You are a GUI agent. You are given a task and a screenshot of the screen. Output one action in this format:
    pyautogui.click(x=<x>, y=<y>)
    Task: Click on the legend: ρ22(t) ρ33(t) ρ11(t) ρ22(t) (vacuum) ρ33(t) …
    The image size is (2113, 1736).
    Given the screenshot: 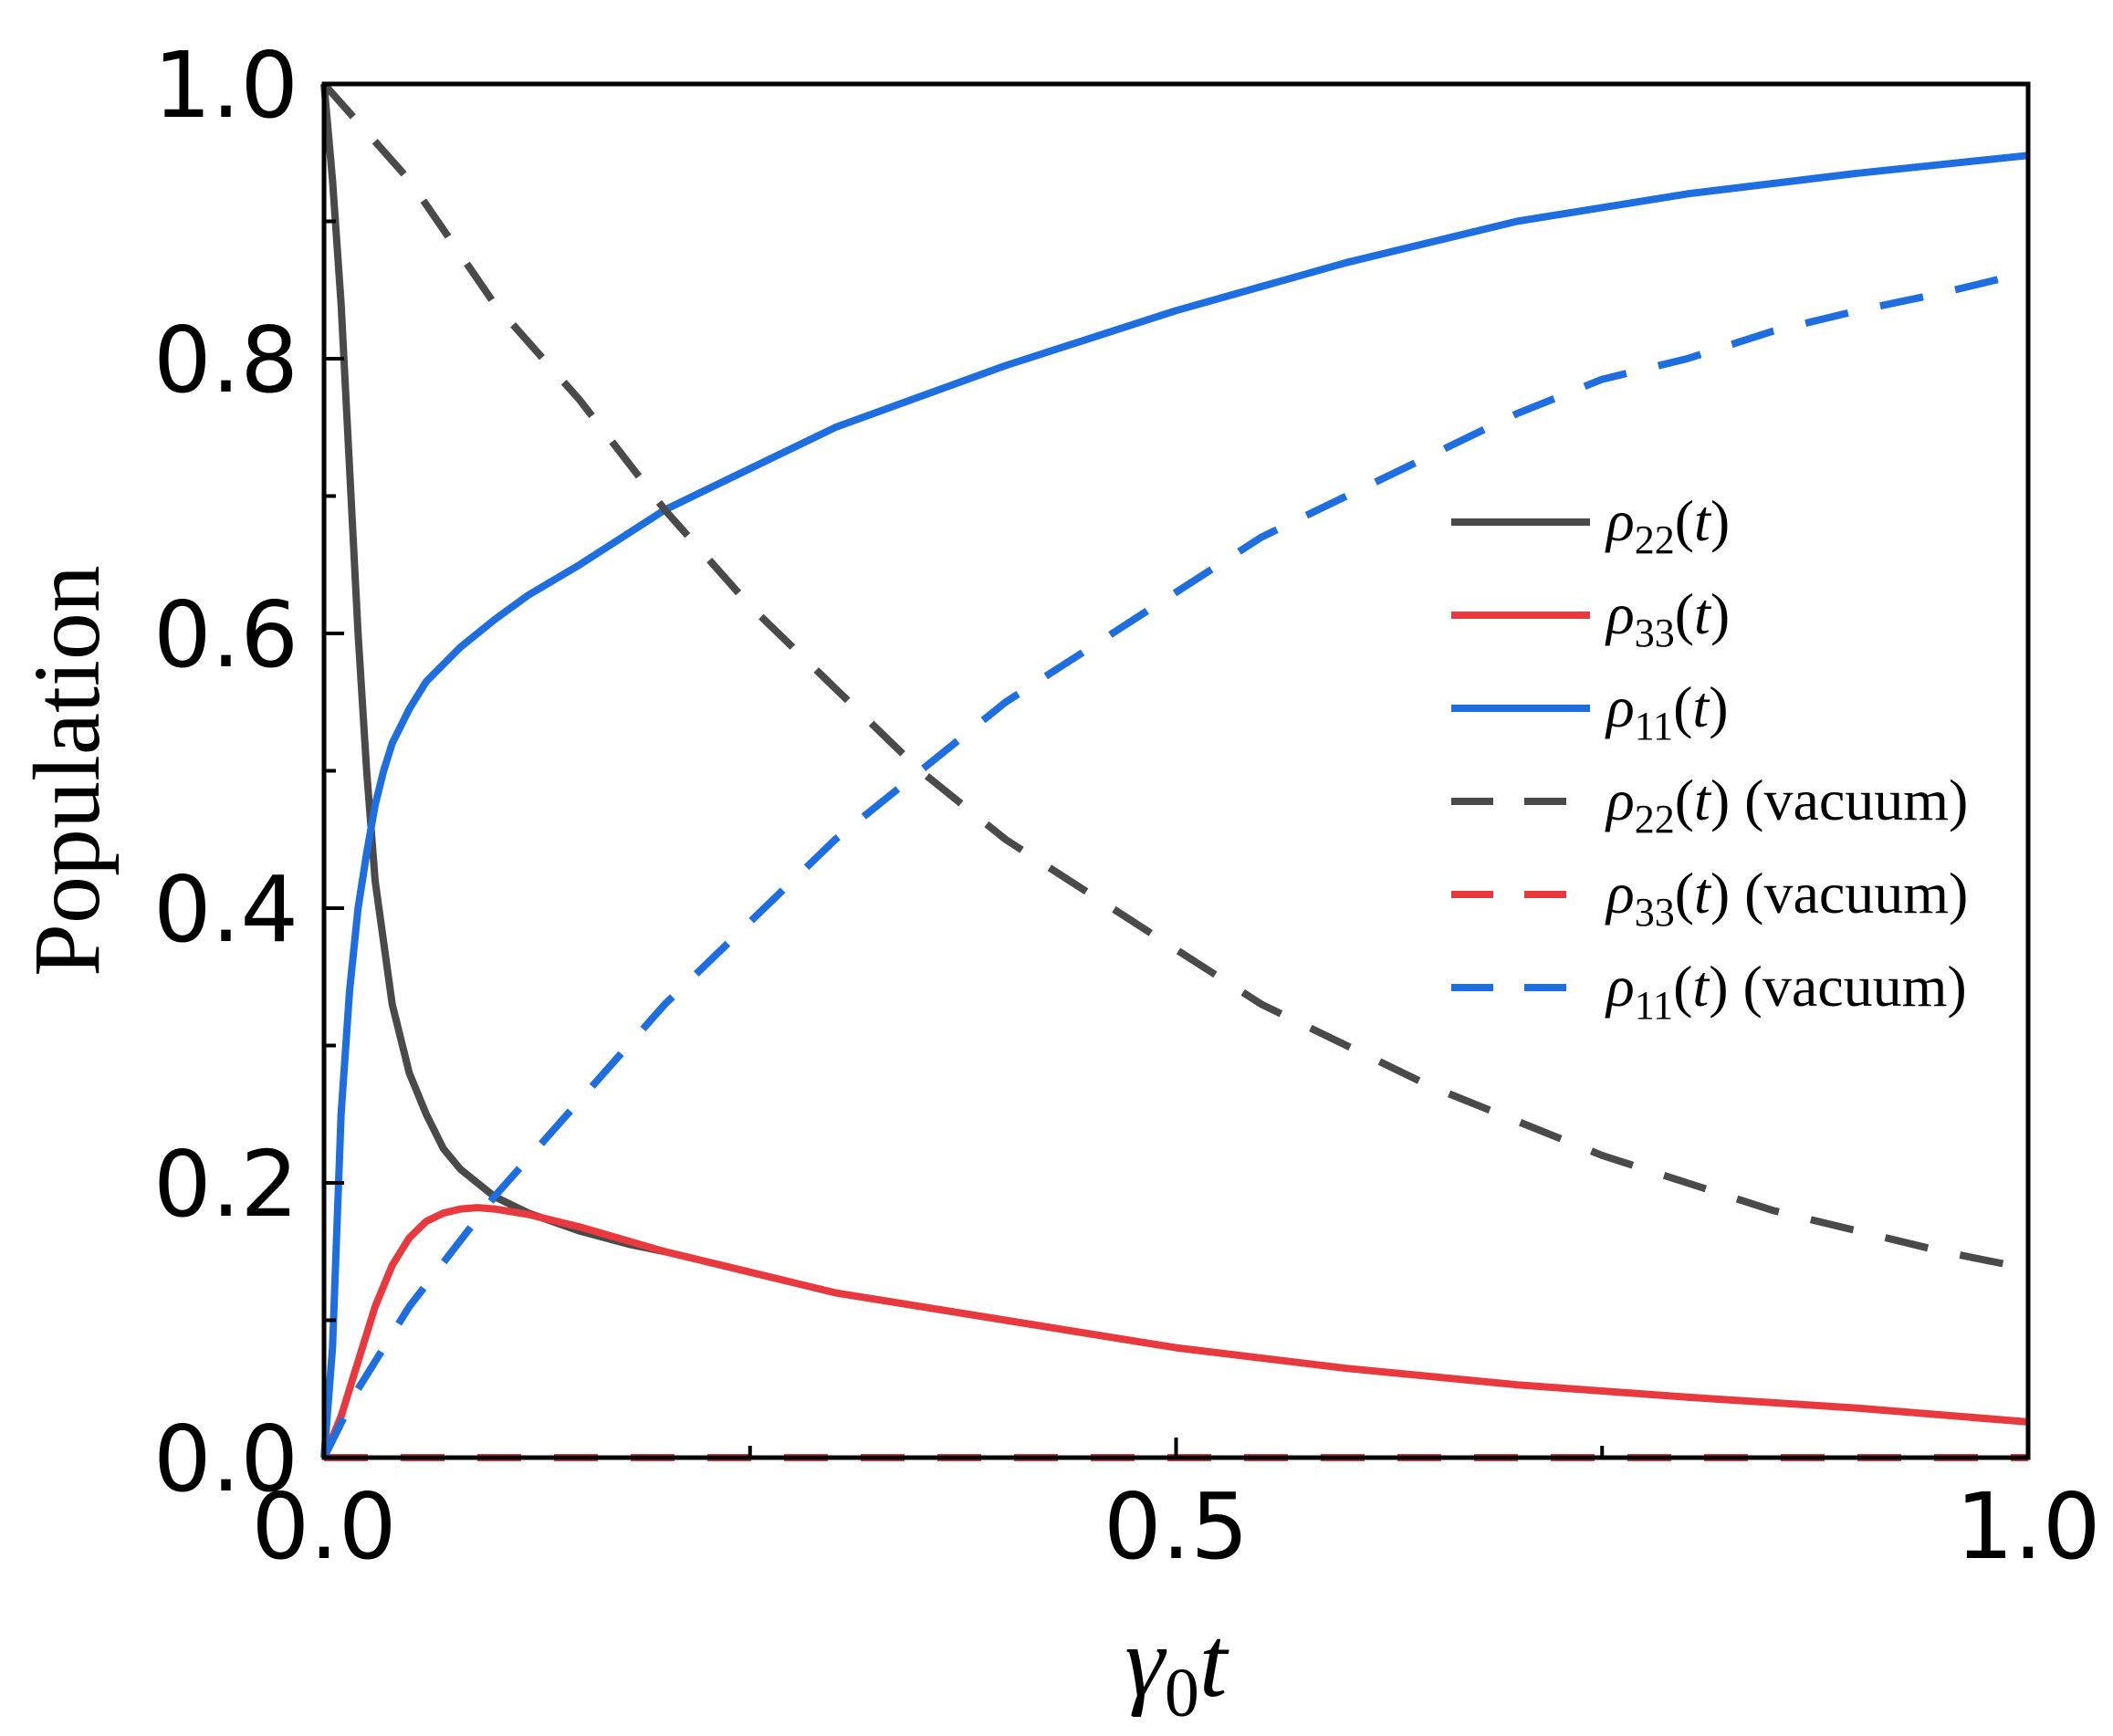 What is the action you would take?
    pyautogui.click(x=1709, y=758)
    